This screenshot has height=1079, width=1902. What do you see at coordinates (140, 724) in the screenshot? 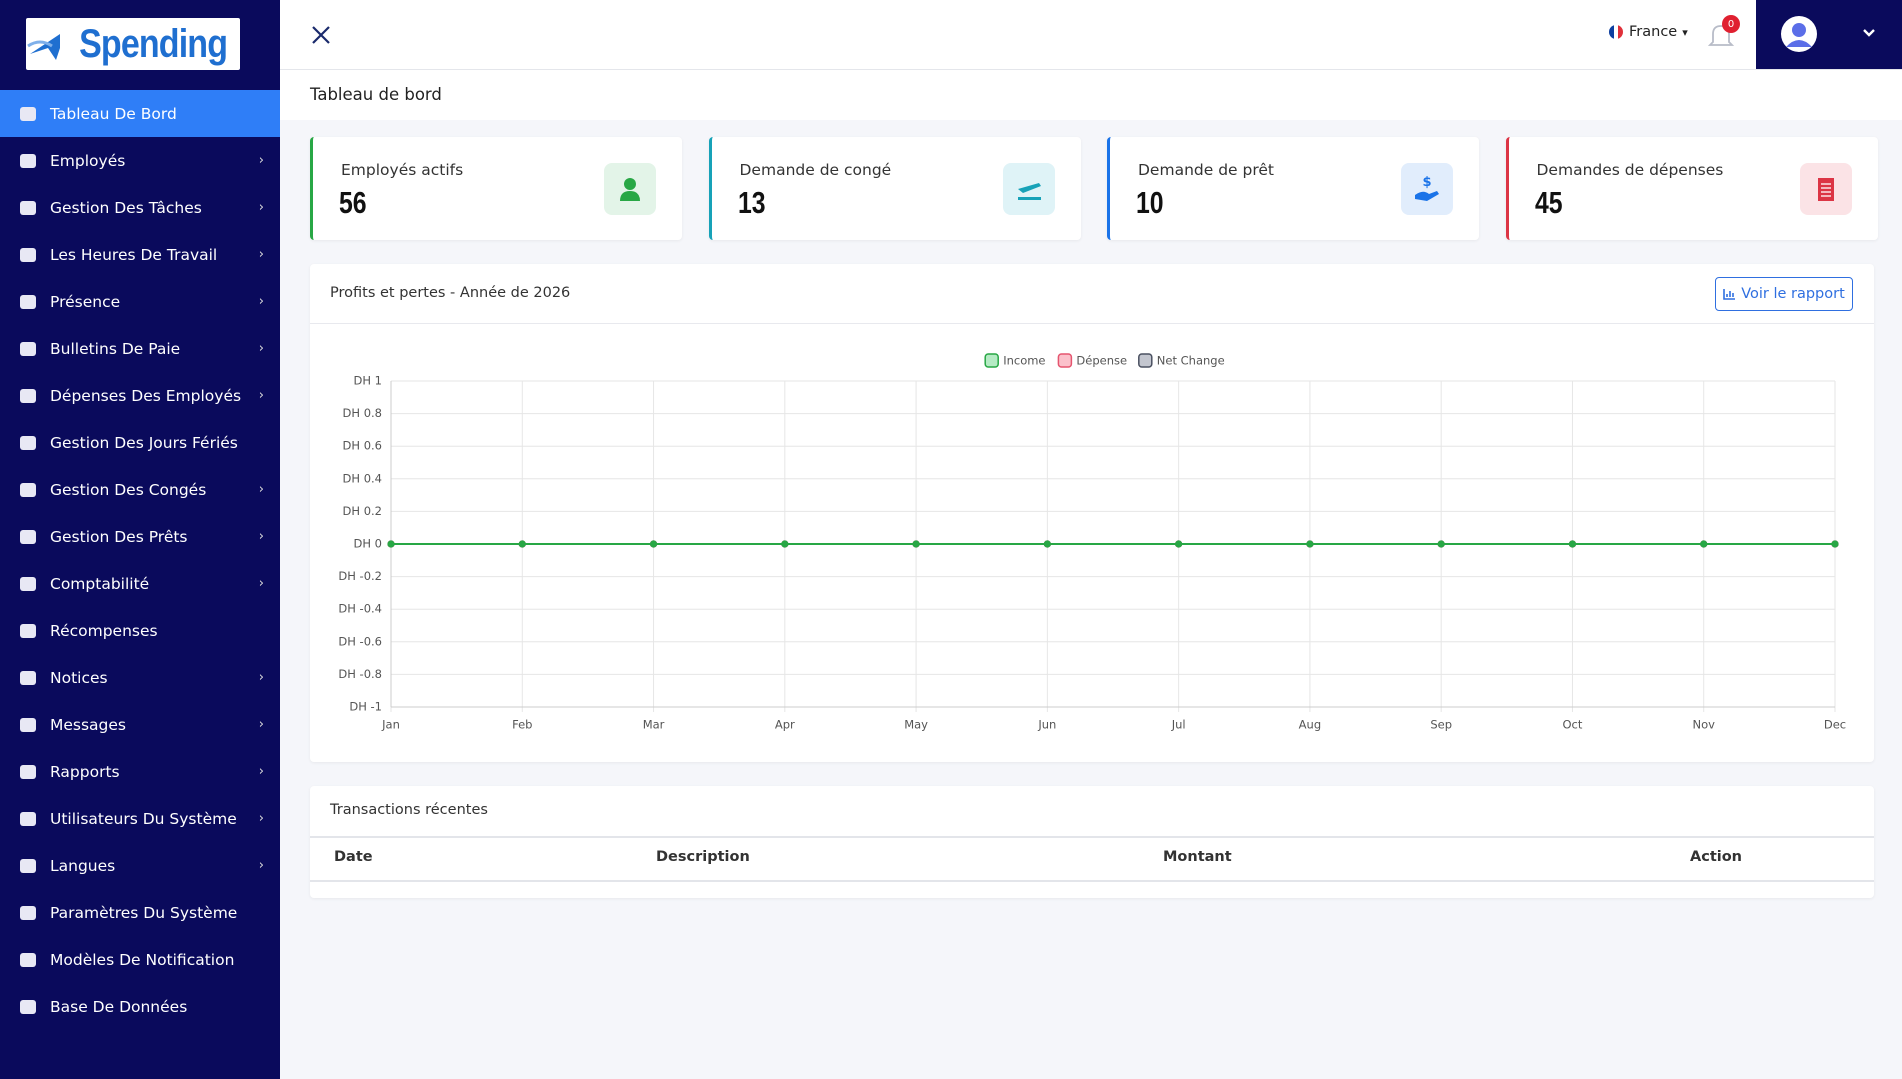
I see `nav-item: Messages ›` at bounding box center [140, 724].